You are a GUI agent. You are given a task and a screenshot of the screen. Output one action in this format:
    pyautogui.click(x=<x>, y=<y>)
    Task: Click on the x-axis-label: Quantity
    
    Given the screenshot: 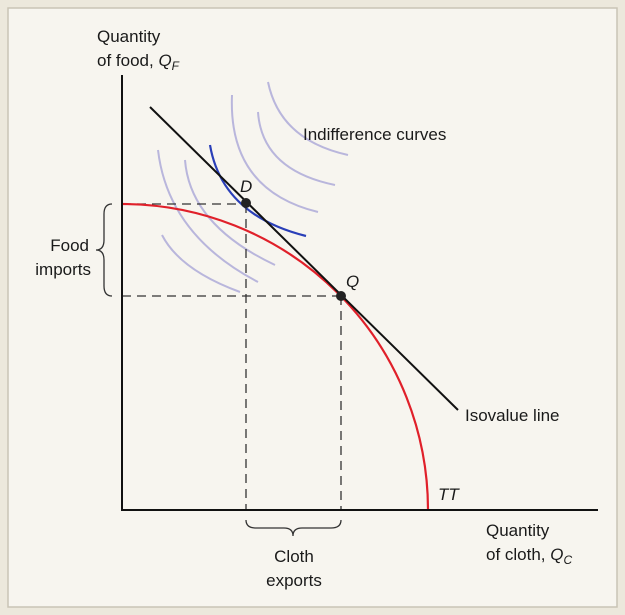 What is the action you would take?
    pyautogui.click(x=518, y=530)
    